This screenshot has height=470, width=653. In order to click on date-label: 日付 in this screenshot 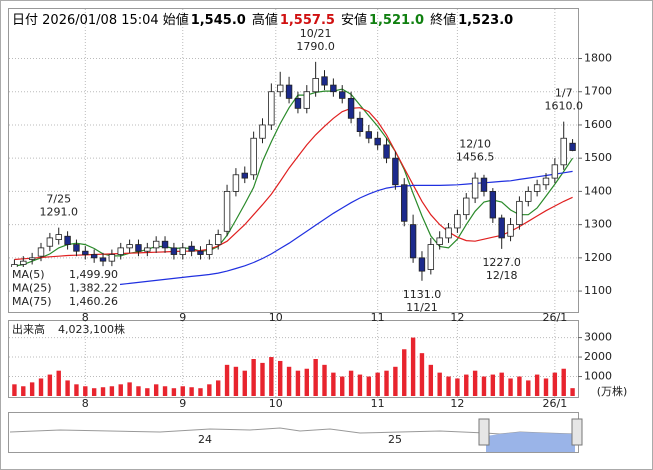, I will do `click(25, 20)`.